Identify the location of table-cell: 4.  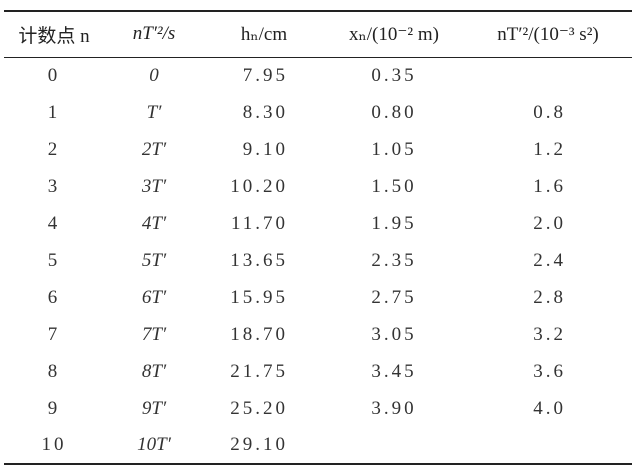
(54, 223).